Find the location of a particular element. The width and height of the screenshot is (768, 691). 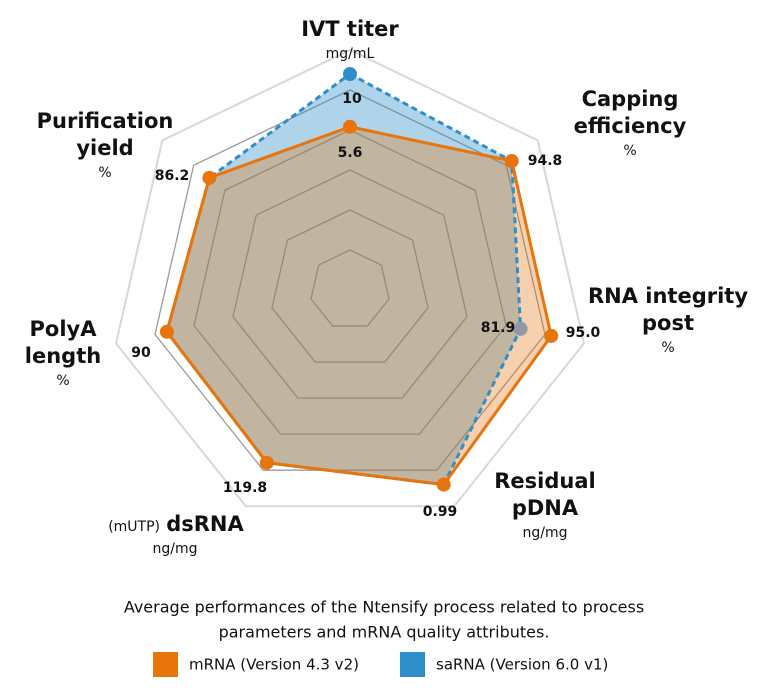

axis-label: efficiency is located at coordinates (630, 126).